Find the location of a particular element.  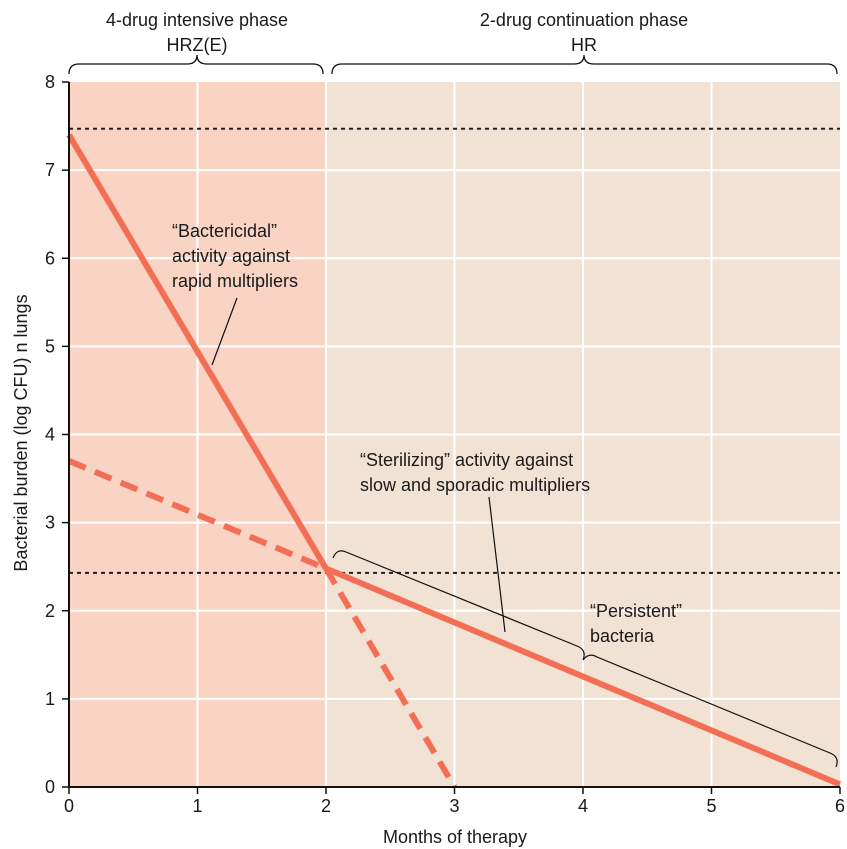

persistent-annotation-line-2: bacteria is located at coordinates (622, 636).